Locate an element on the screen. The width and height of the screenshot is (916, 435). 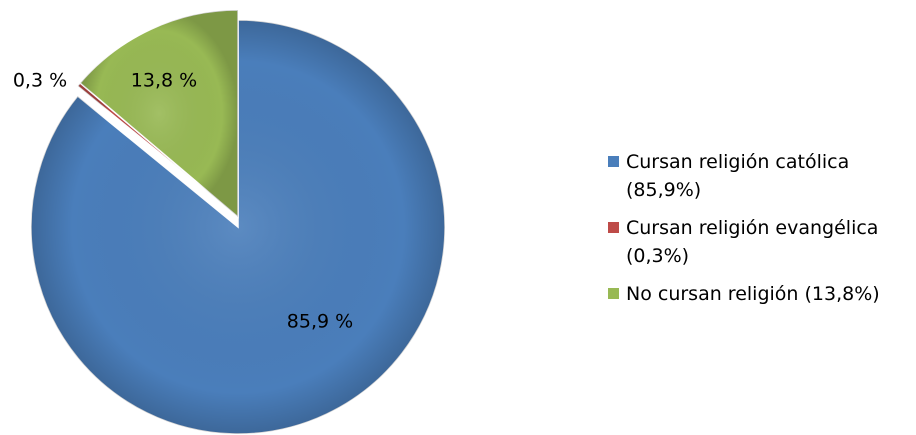
legend-label-line1: Cursan religión católica is located at coordinates (738, 162).